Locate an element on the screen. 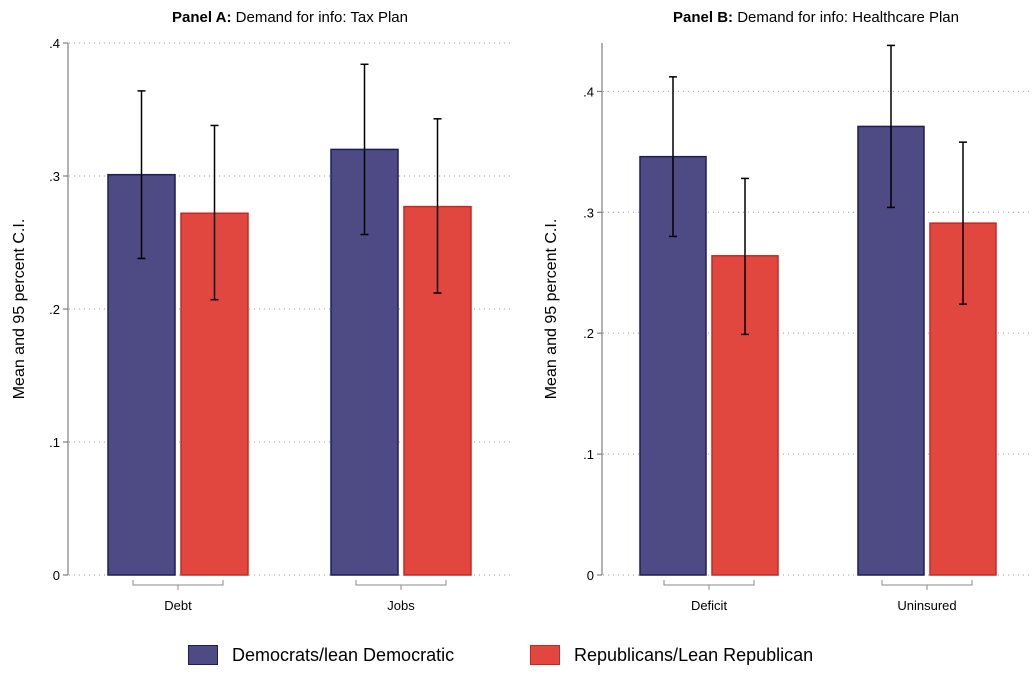  chart-title: Panel A: Demand for info: Tax Plan is located at coordinates (290, 17).